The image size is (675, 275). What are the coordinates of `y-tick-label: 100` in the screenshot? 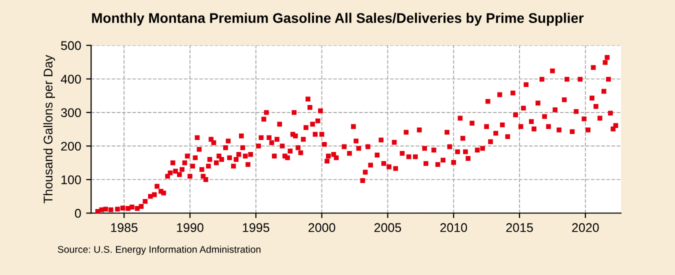 It's located at (71, 179).